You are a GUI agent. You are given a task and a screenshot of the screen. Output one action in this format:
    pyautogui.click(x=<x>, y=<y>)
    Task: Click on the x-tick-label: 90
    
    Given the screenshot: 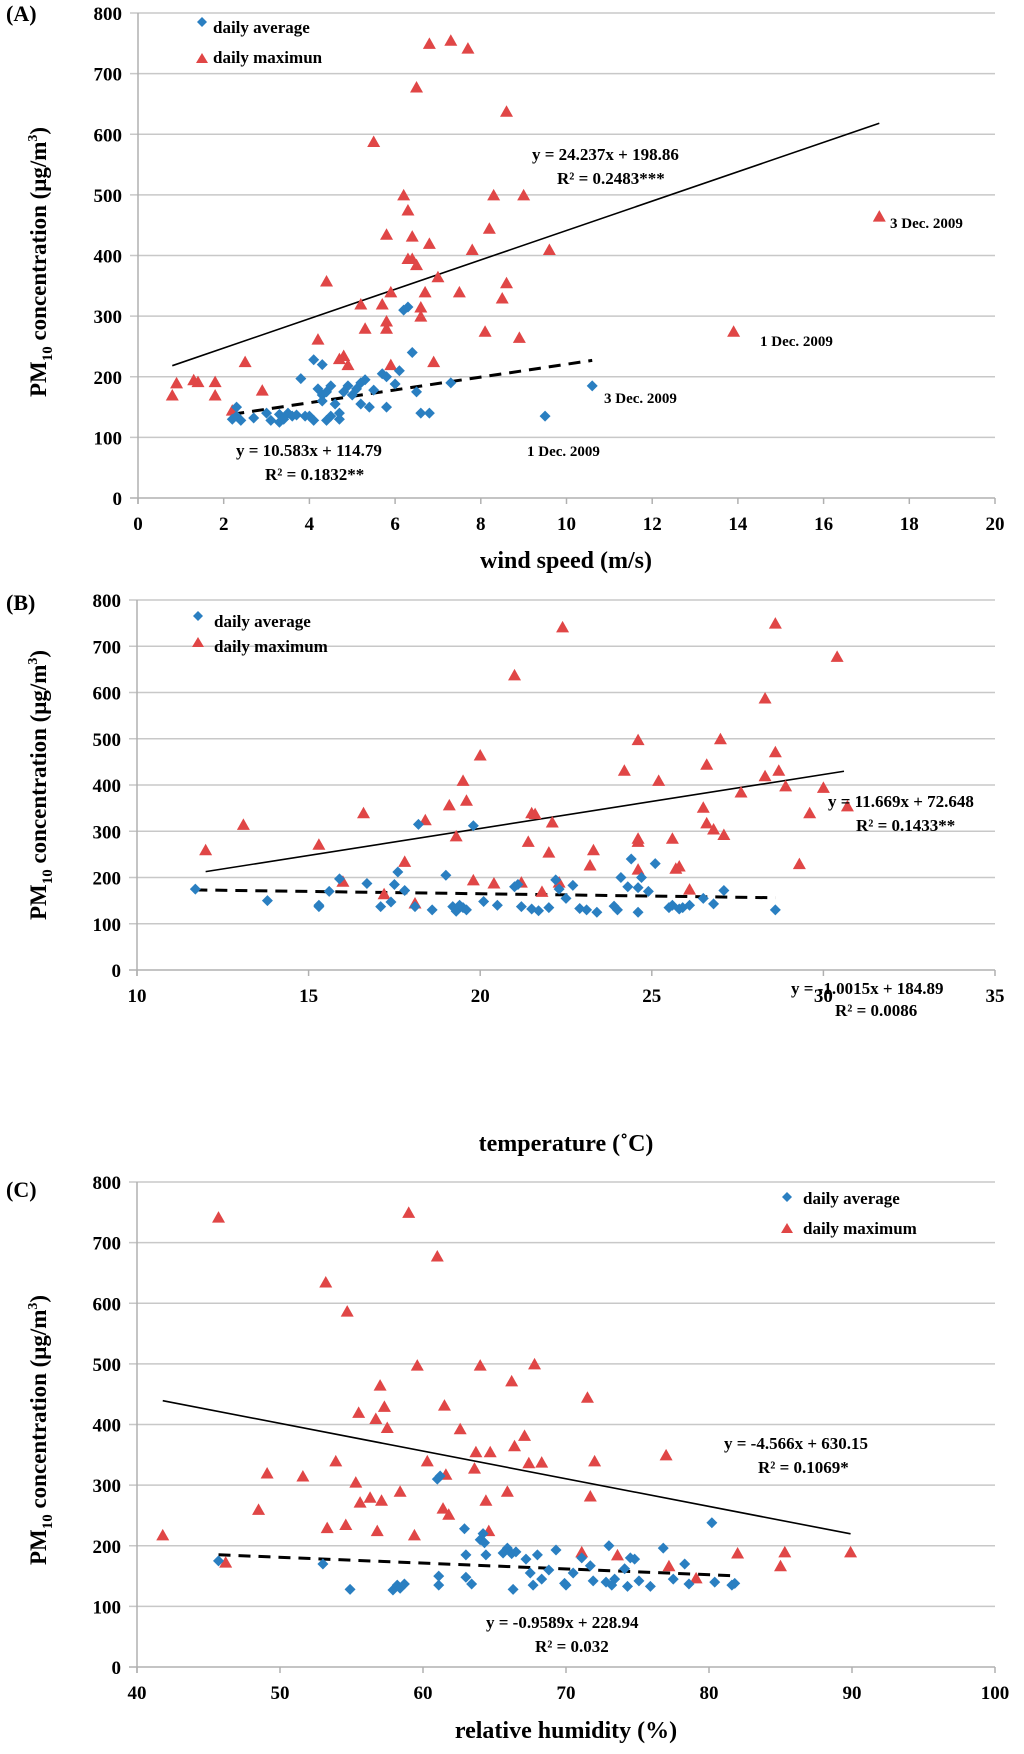 What is the action you would take?
    pyautogui.click(x=852, y=1693)
    